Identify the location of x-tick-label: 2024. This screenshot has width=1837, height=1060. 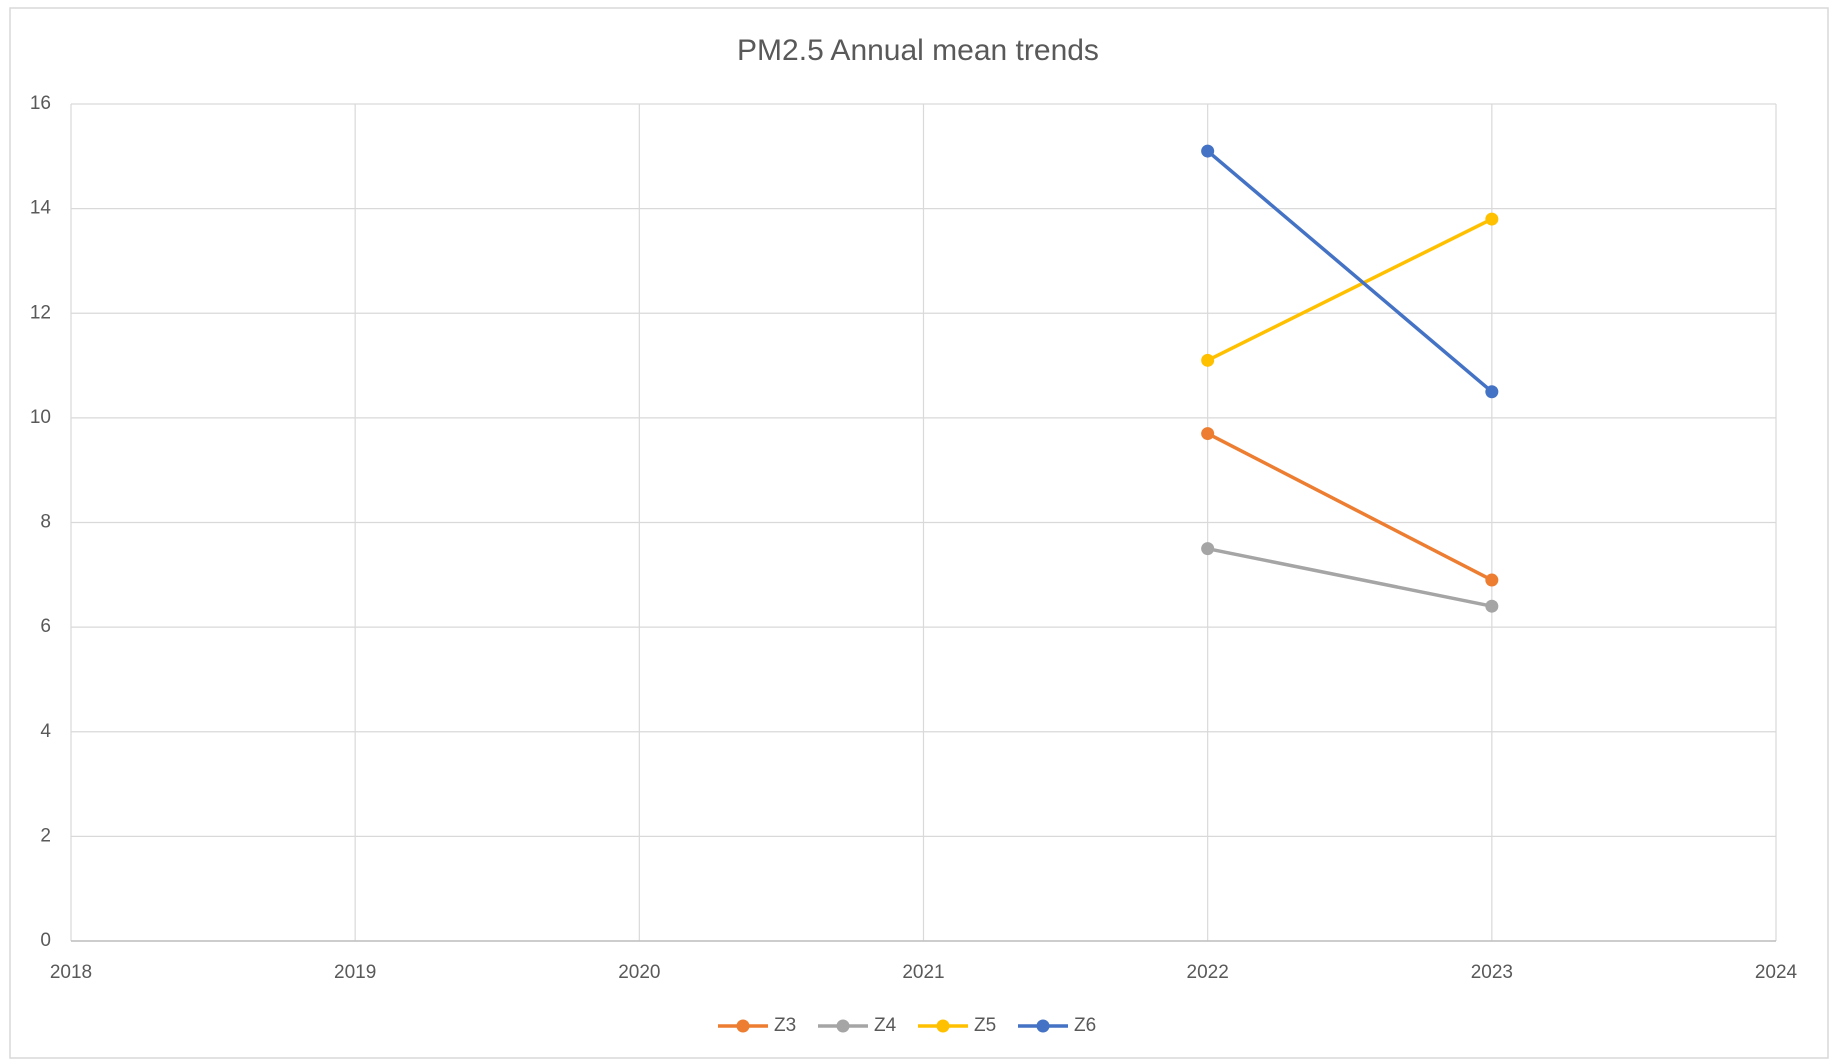
(1776, 972).